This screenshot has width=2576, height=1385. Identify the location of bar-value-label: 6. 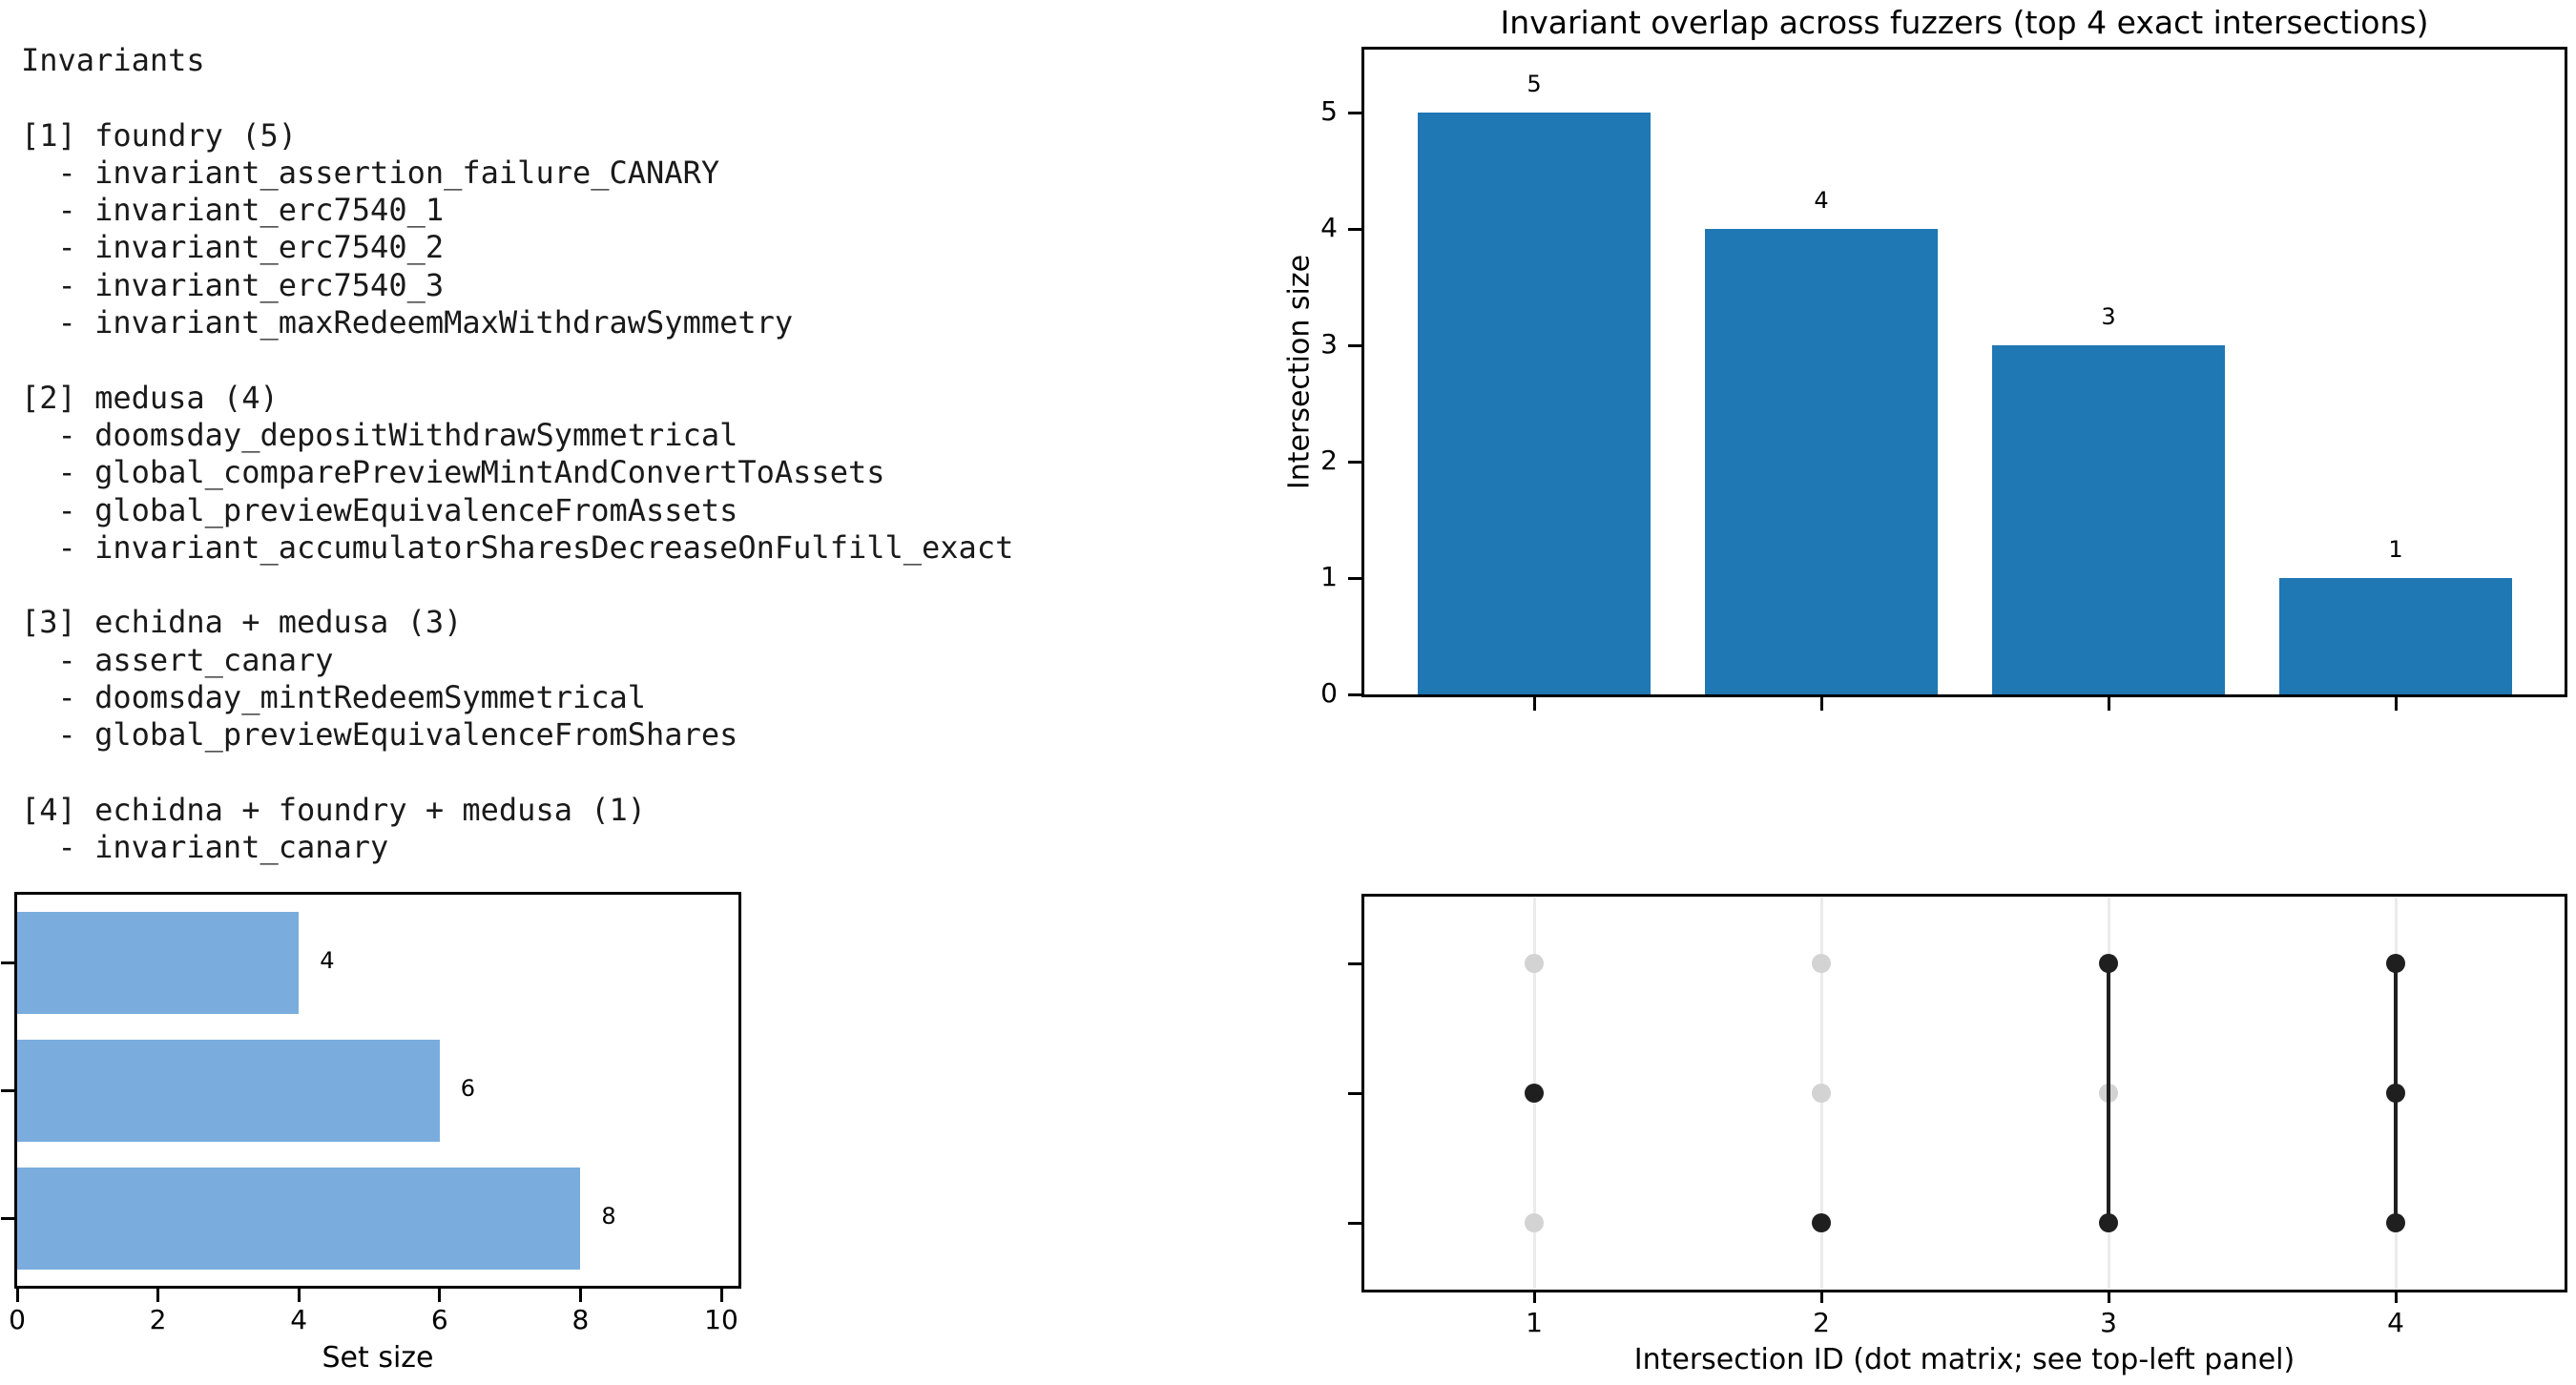
(468, 1088).